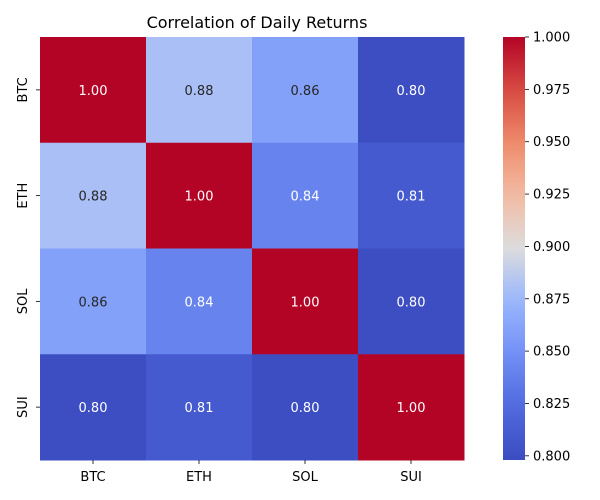 This screenshot has height=500, width=600. I want to click on heatmap-cell-sui-sui, so click(411, 407).